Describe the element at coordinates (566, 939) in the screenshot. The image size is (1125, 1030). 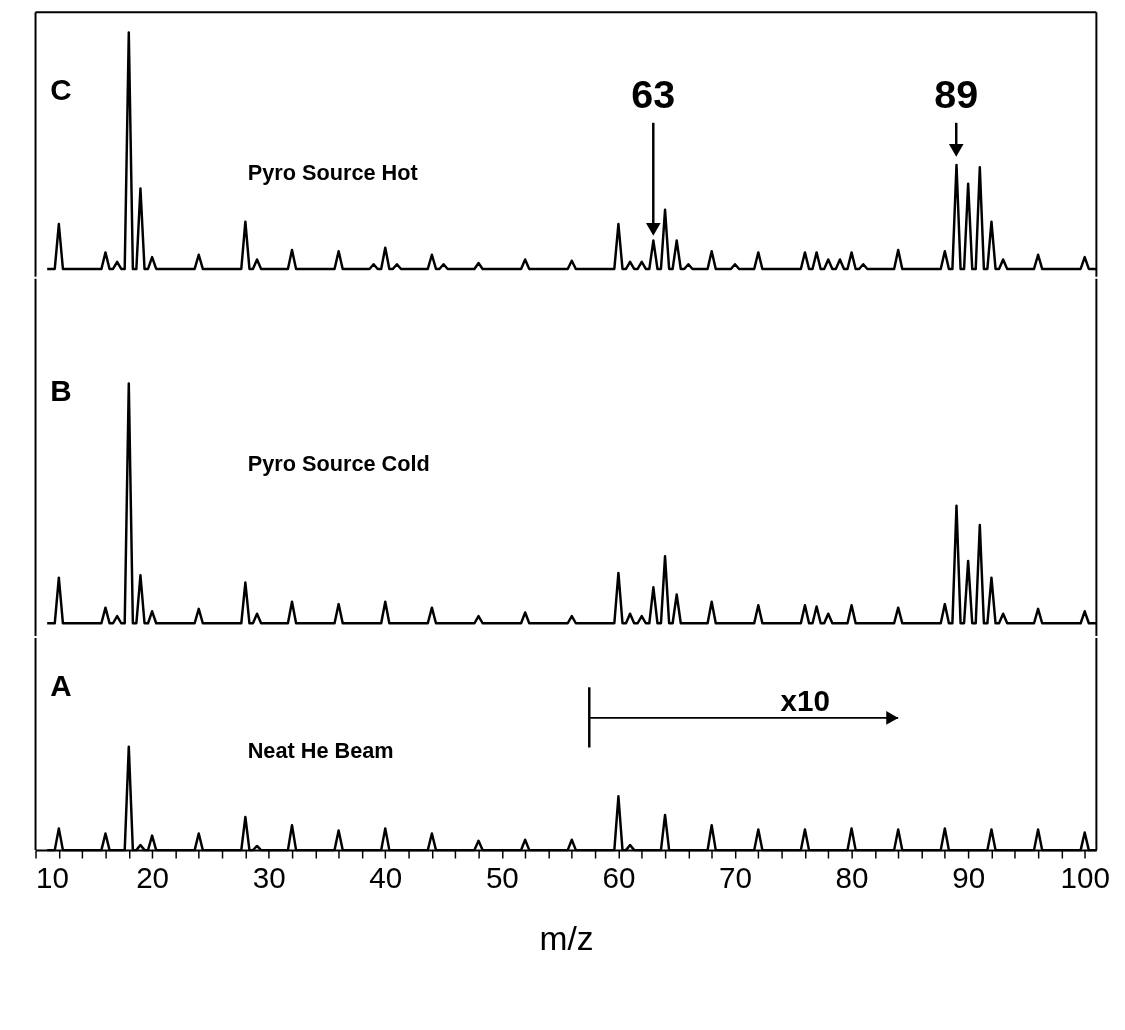
I see `x-axis-title: m/z` at that location.